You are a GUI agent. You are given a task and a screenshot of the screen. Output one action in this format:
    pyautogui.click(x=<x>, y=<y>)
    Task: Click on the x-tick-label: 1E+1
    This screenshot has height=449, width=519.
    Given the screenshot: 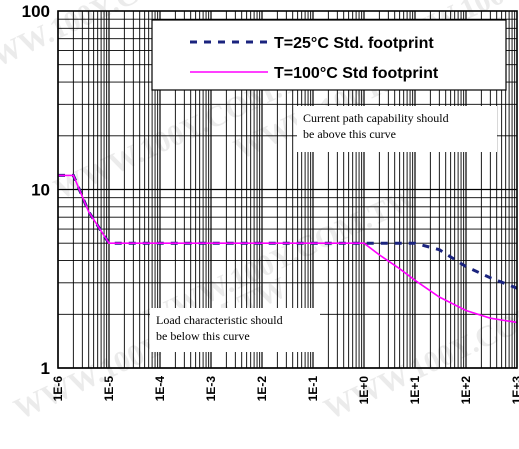 What is the action you would take?
    pyautogui.click(x=415, y=390)
    